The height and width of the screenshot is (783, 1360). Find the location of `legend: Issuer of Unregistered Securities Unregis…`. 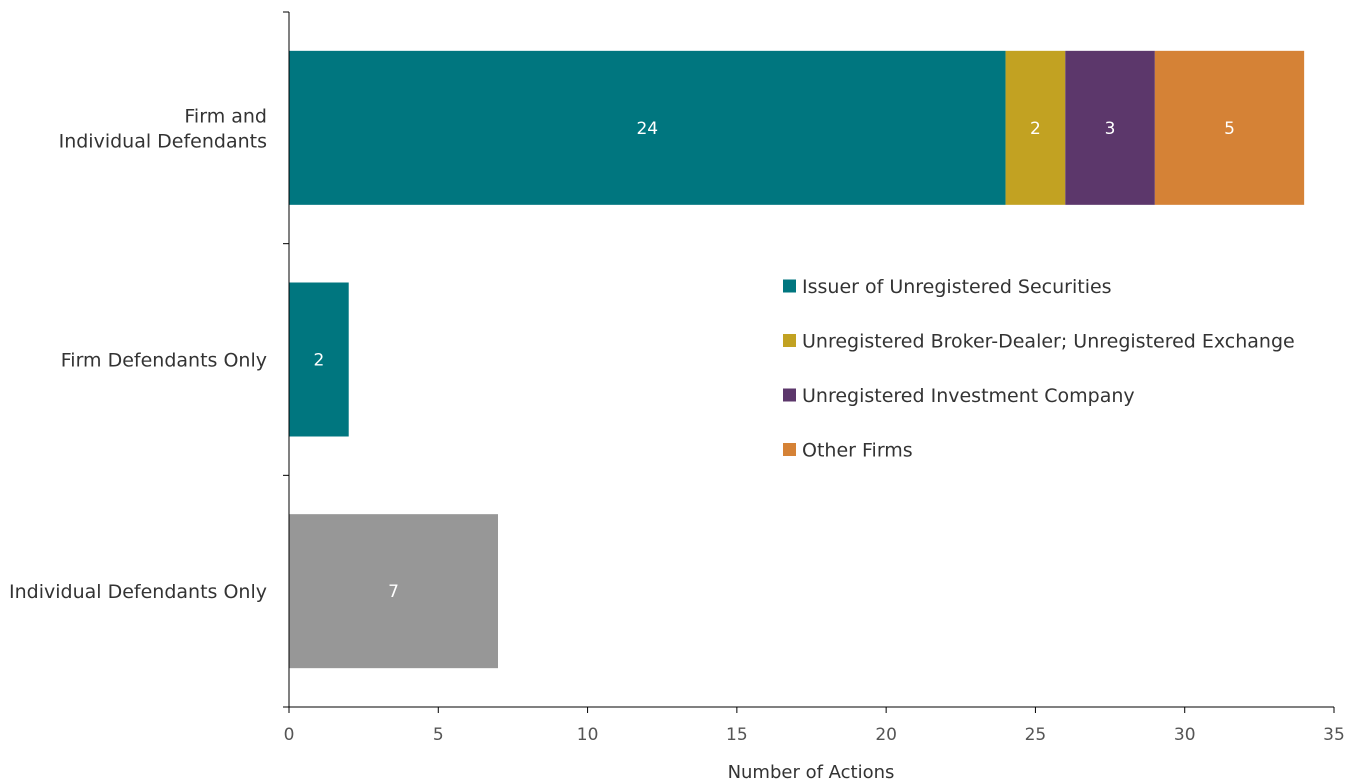

legend: Issuer of Unregistered Securities Unregis… is located at coordinates (1039, 369).